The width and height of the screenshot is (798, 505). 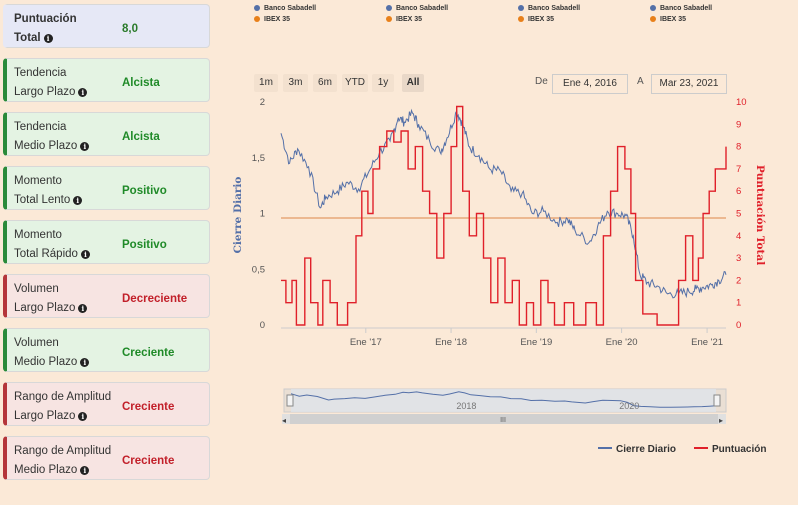 I want to click on legend-score: Puntuación, so click(x=730, y=449).